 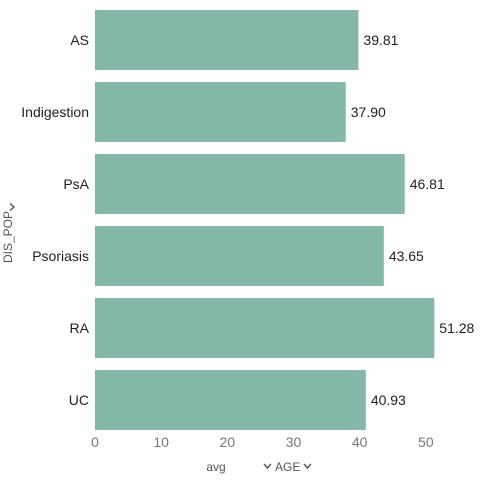 I want to click on x-axis-title-selector: AGE, so click(x=287, y=467).